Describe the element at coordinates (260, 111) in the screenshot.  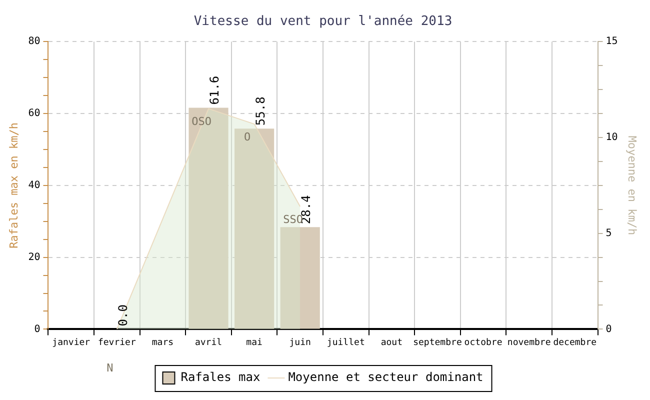
I see `data-label: 55.8` at that location.